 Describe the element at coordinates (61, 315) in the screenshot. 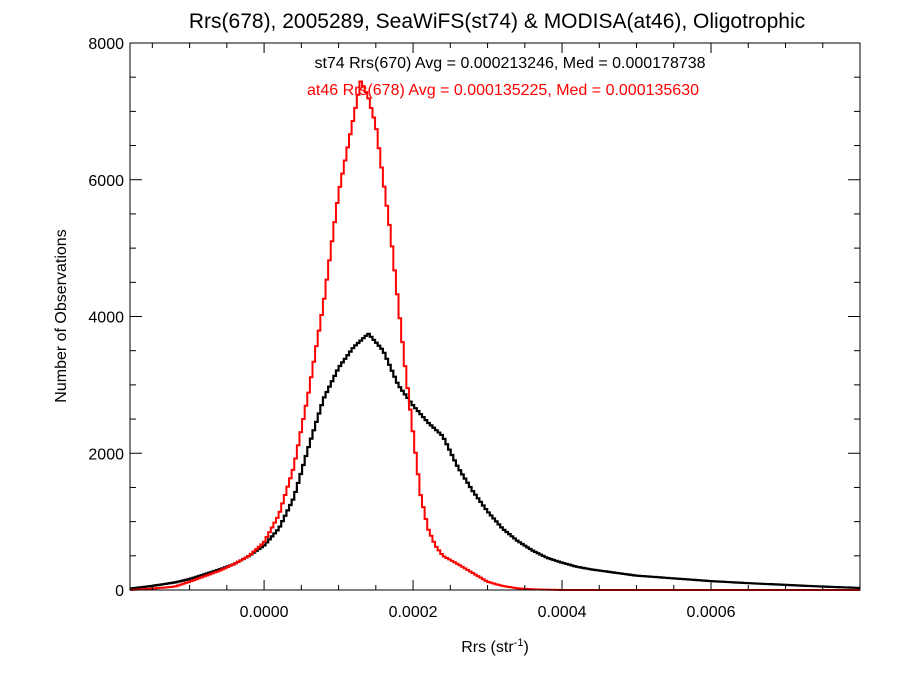

I see `y-axis-title: Number of Observations` at that location.